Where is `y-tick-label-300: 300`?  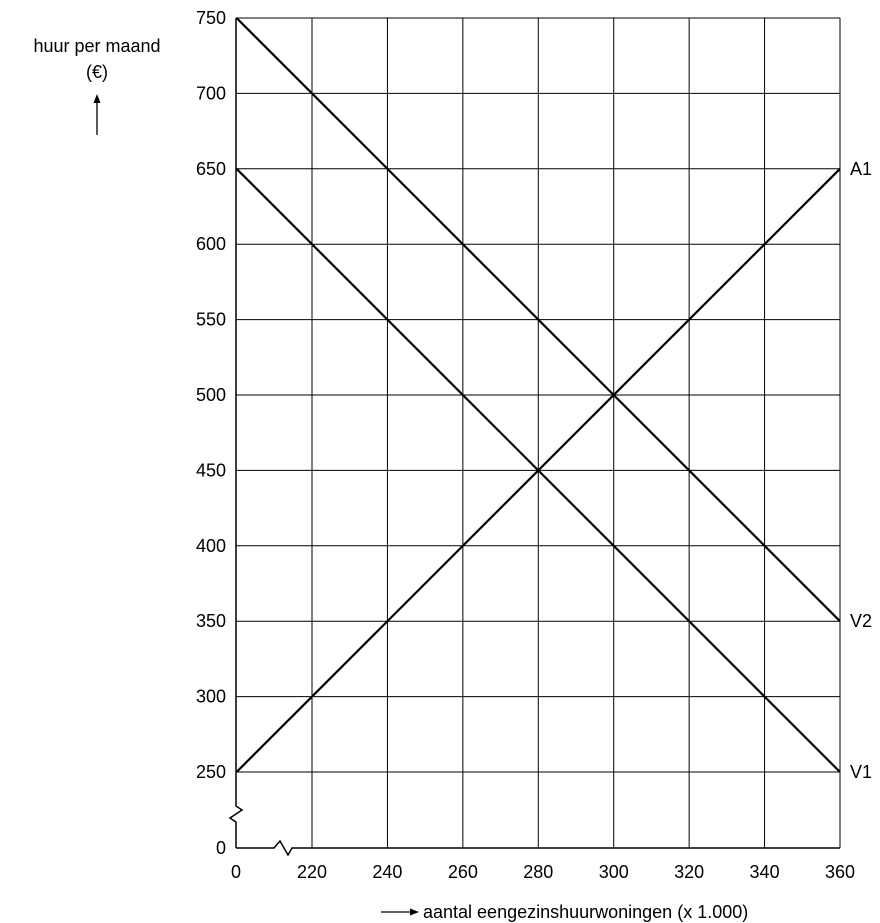
y-tick-label-300: 300 is located at coordinates (211, 697).